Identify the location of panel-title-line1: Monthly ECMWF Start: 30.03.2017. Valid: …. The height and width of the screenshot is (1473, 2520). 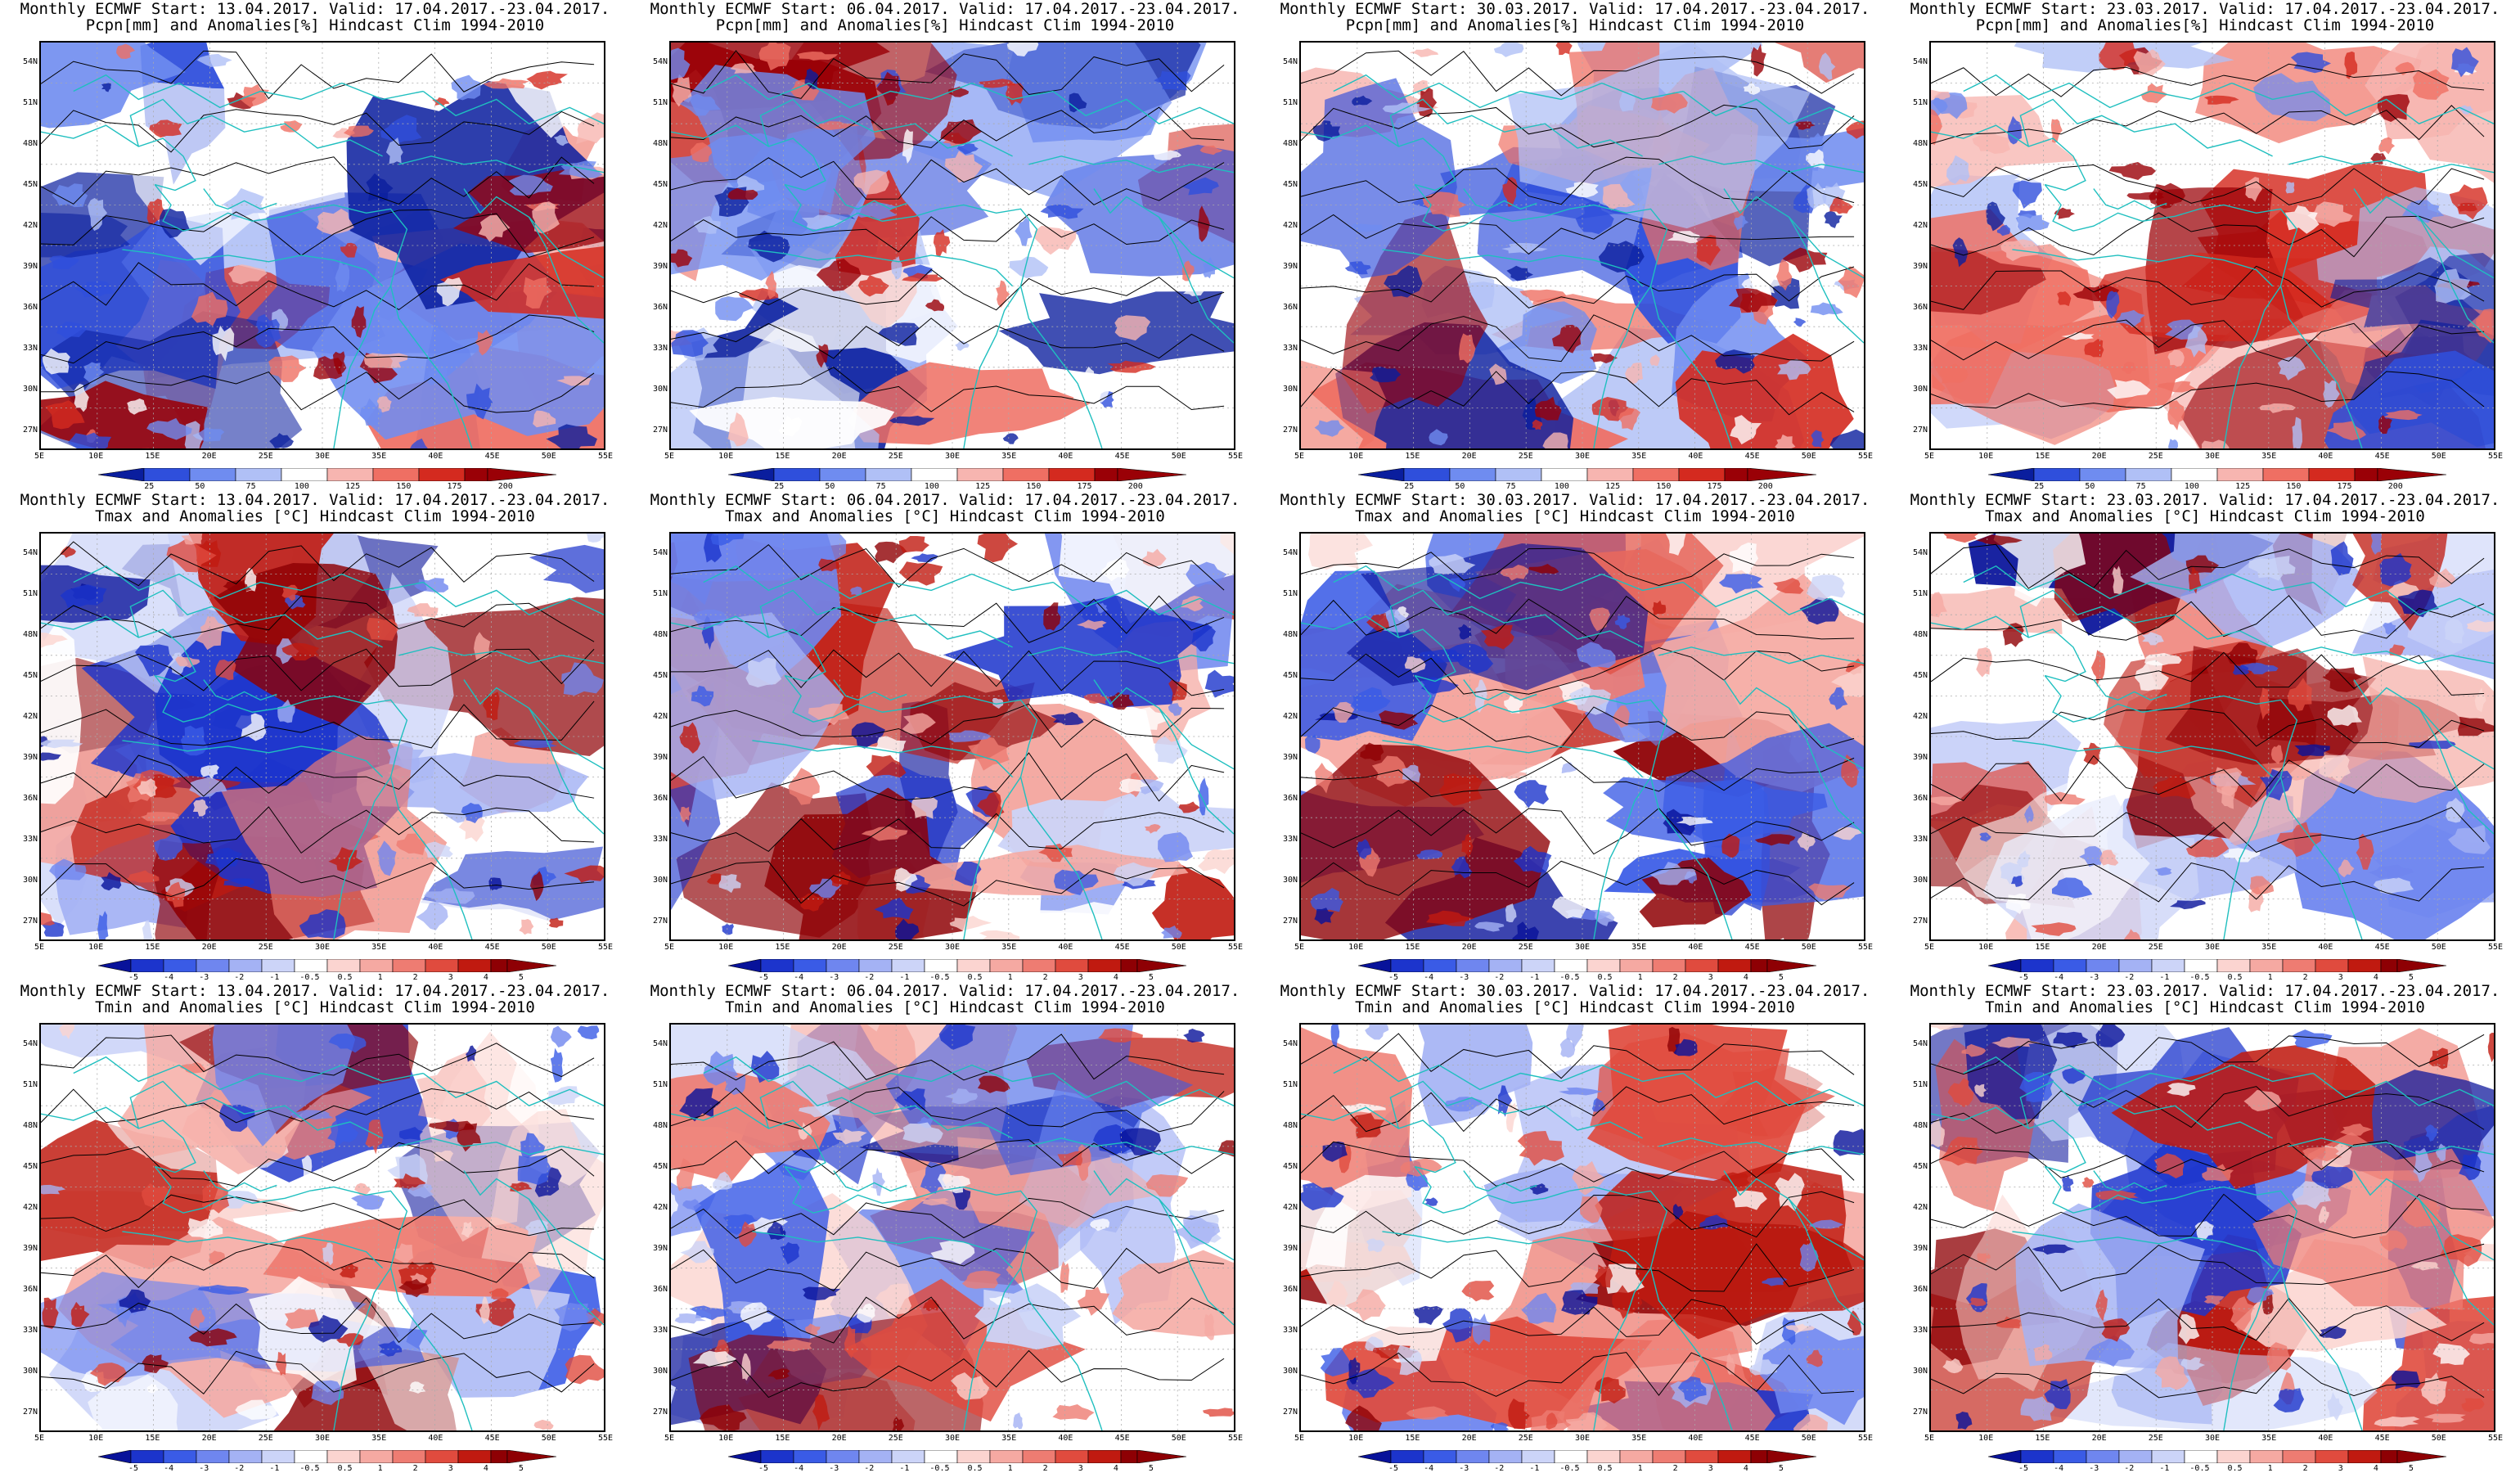
(1575, 500).